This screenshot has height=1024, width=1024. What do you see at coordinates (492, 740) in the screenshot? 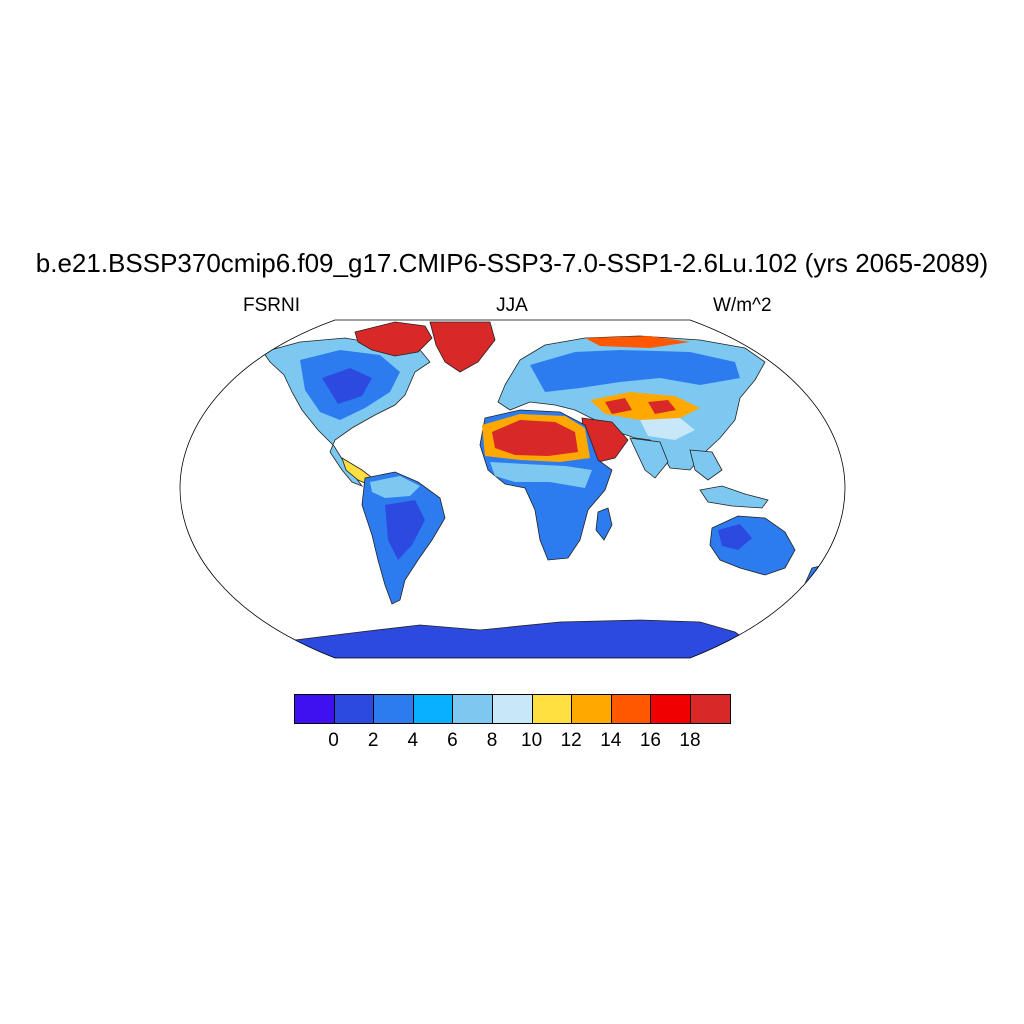
I see `colorbar-tick-label: 8` at bounding box center [492, 740].